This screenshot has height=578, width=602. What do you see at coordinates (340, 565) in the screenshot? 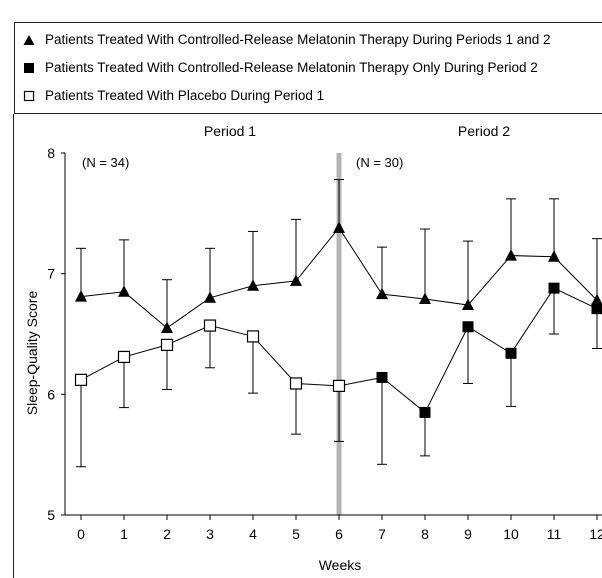
I see `x-axis-title: Weeks` at bounding box center [340, 565].